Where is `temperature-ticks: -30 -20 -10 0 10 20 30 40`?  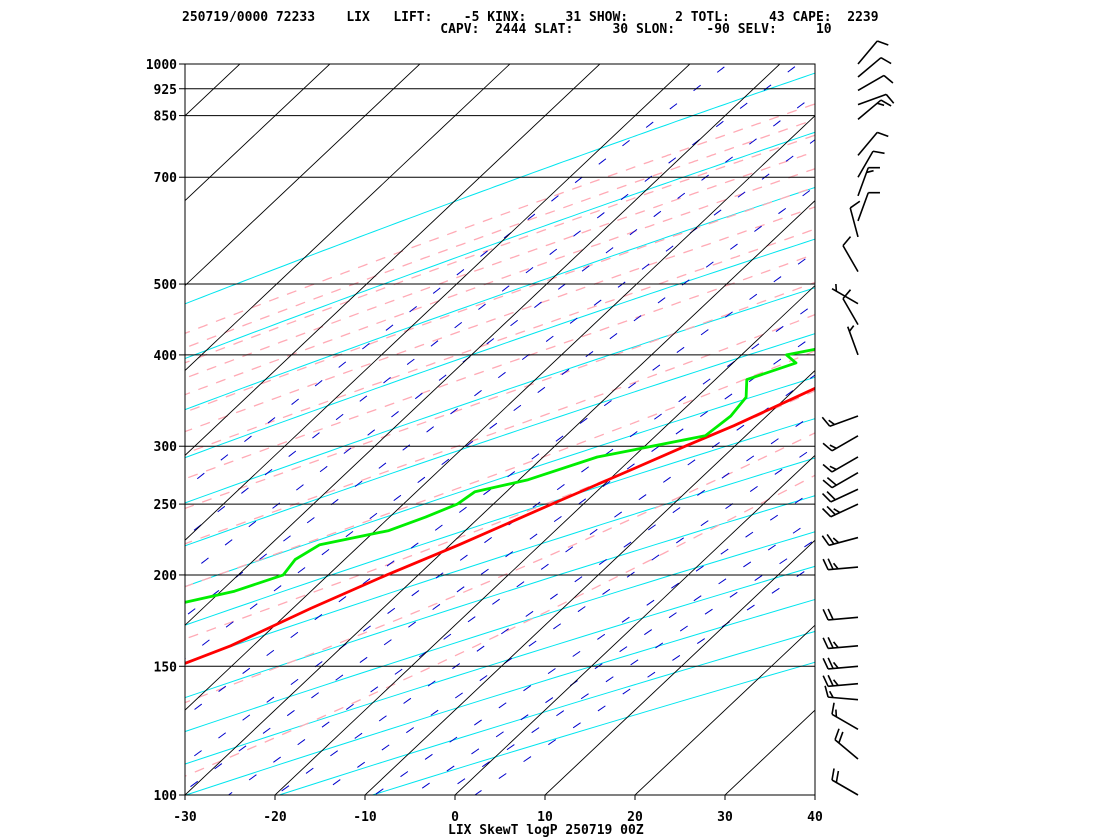
temperature-ticks: -30 -20 -10 0 10 20 30 40 is located at coordinates (498, 810).